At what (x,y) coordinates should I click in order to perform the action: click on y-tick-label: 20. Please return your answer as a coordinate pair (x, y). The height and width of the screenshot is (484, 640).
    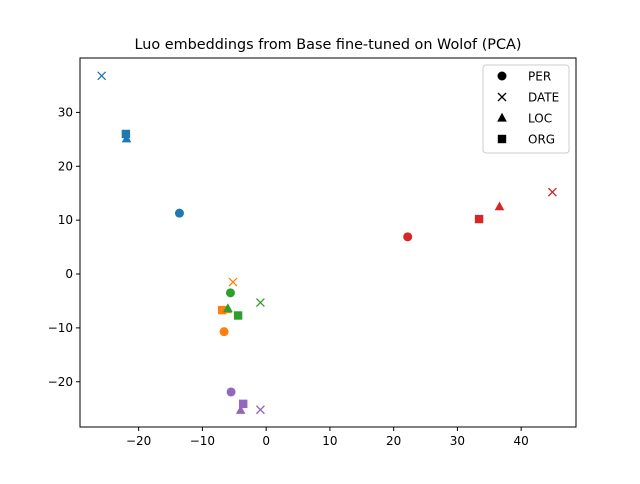
    Looking at the image, I should click on (65, 166).